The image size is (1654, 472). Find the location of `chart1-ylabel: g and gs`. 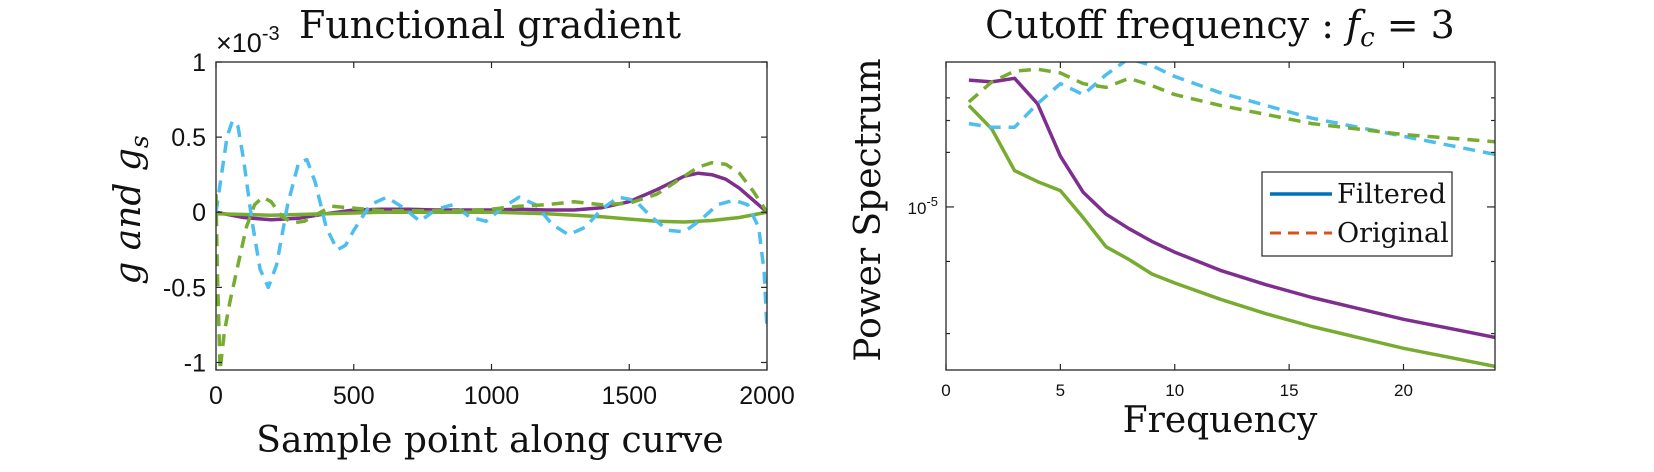

chart1-ylabel: g and gs is located at coordinates (131, 210).